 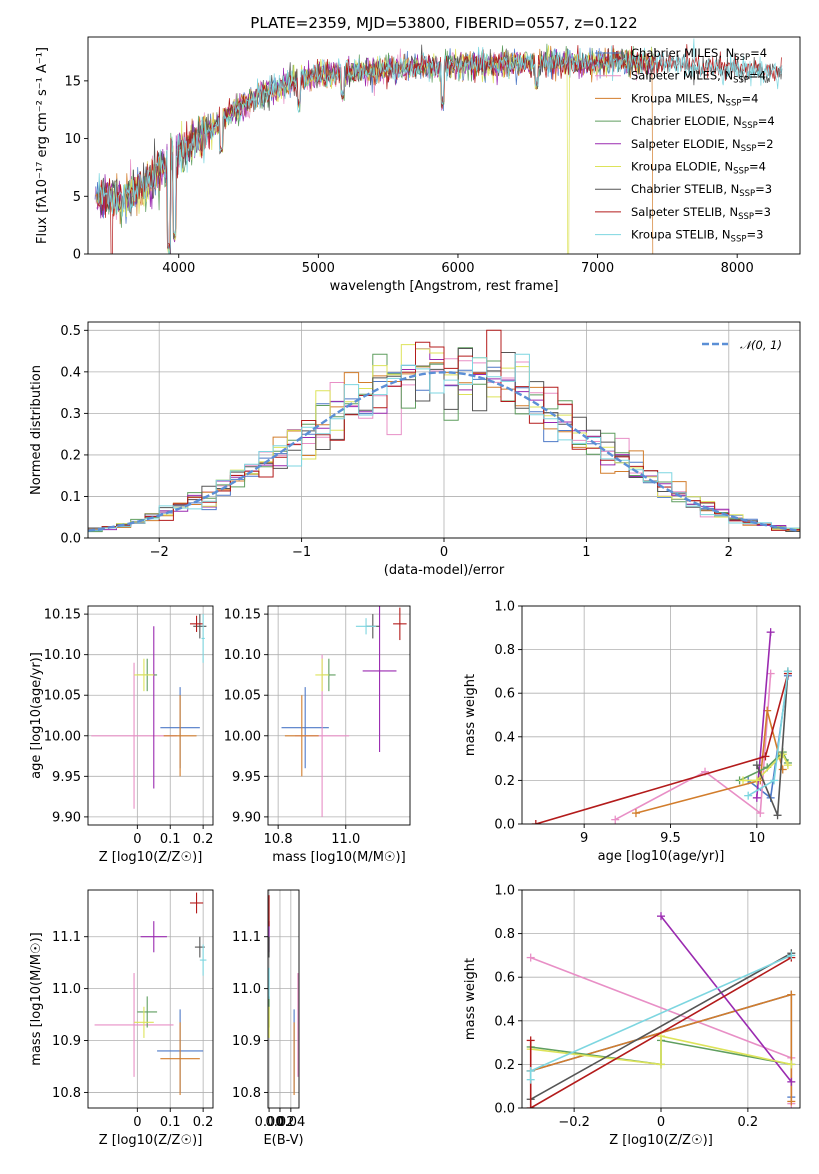 What do you see at coordinates (444, 451) in the screenshot?
I see `gaussian-reference-curve` at bounding box center [444, 451].